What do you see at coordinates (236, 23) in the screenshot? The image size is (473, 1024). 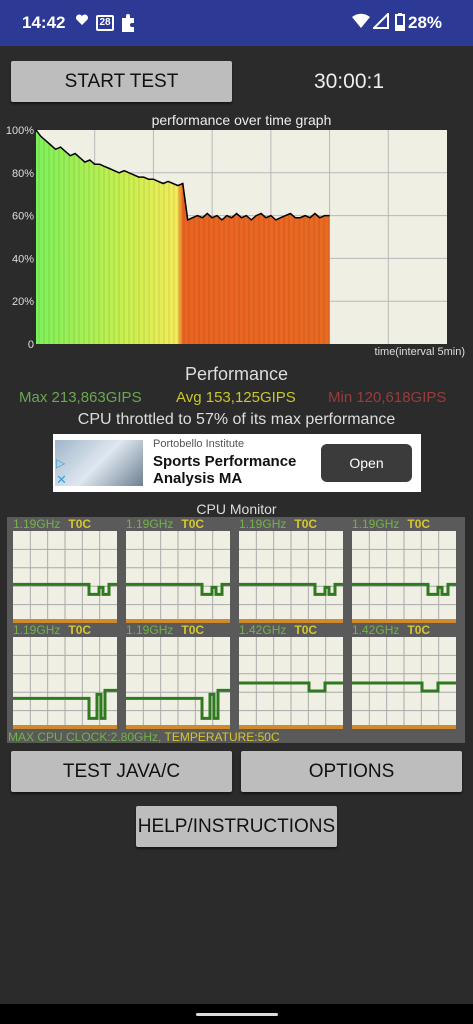 I see `status-bar: 14:42 28 28%` at bounding box center [236, 23].